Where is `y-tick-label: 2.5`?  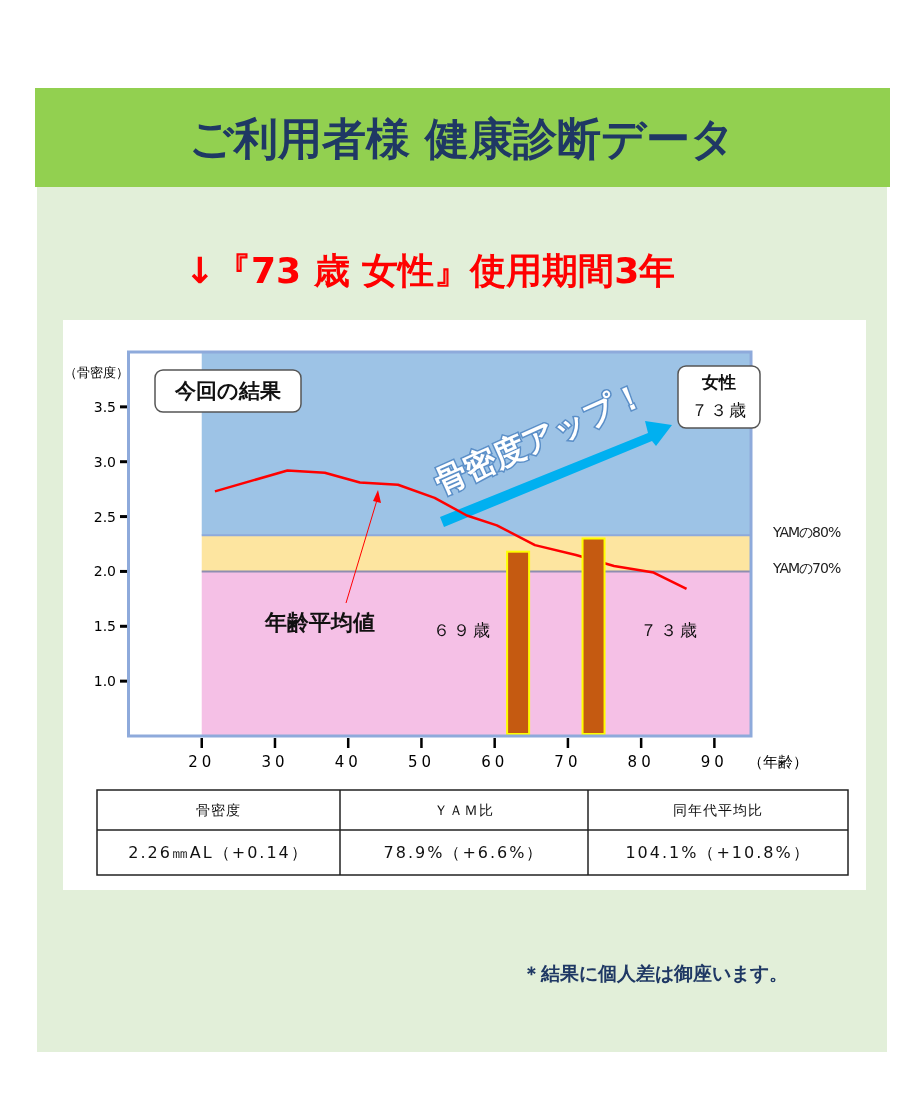
y-tick-label: 2.5 is located at coordinates (104, 516).